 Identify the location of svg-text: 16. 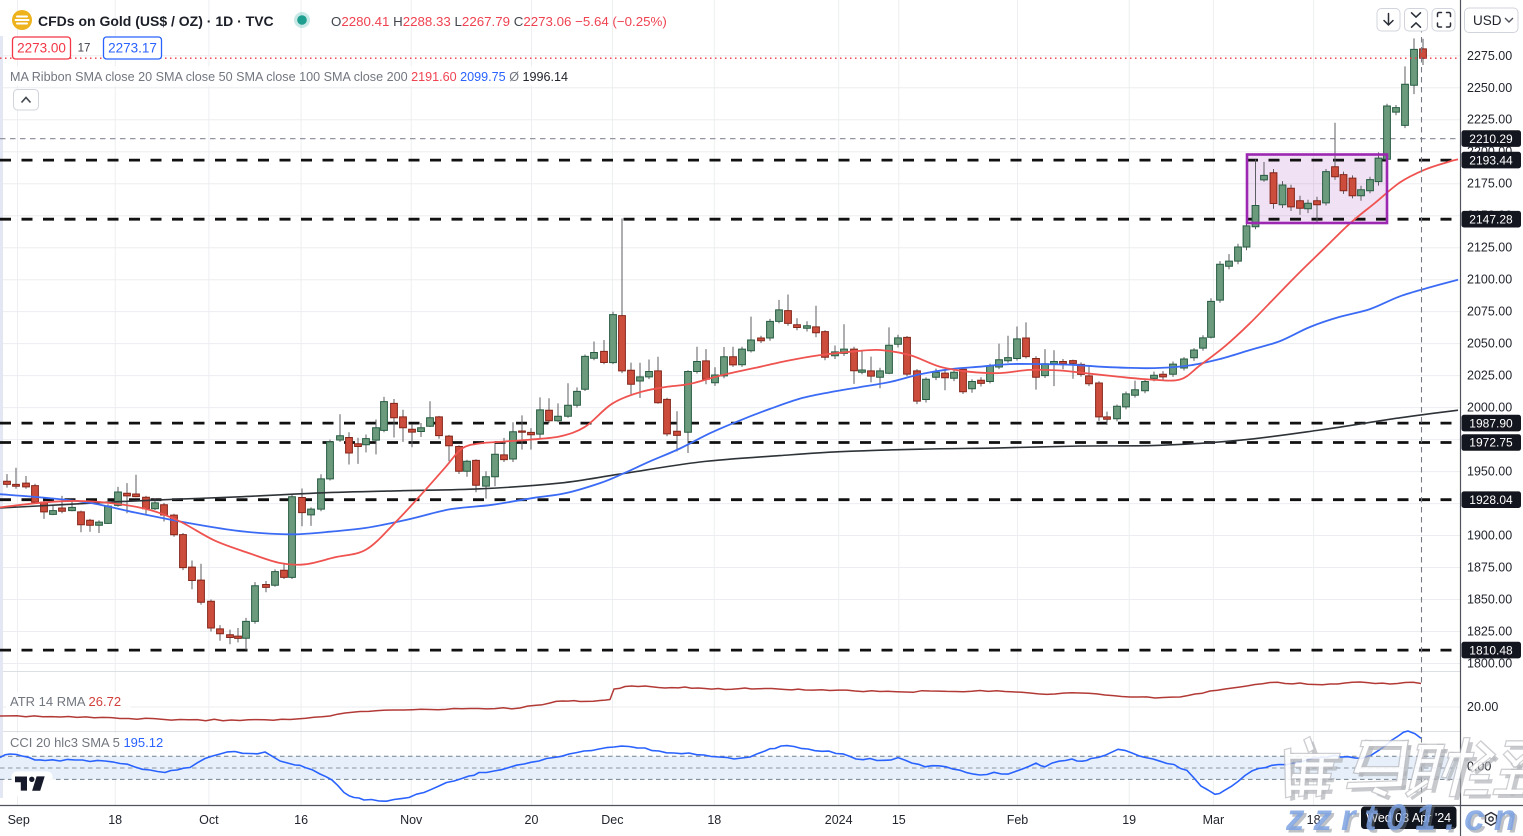
(301, 820).